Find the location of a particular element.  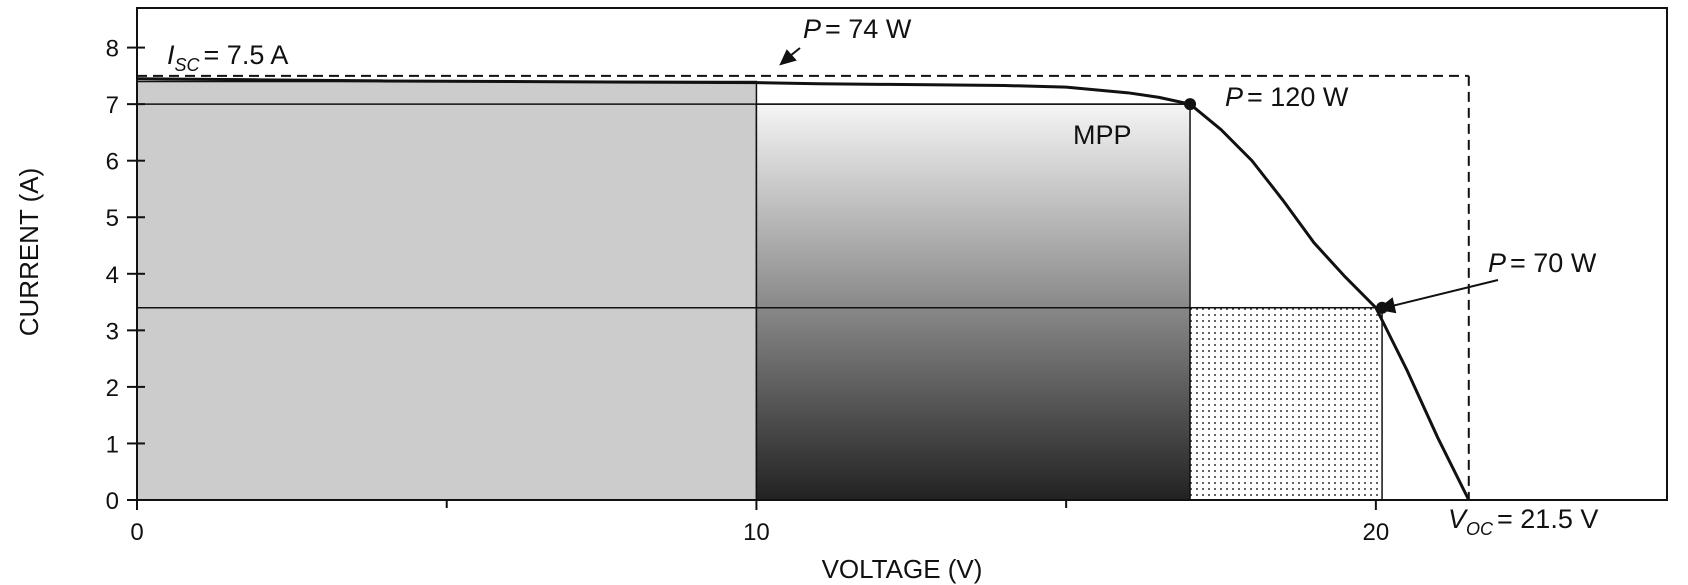

mpp-label: MPP is located at coordinates (1102, 135).